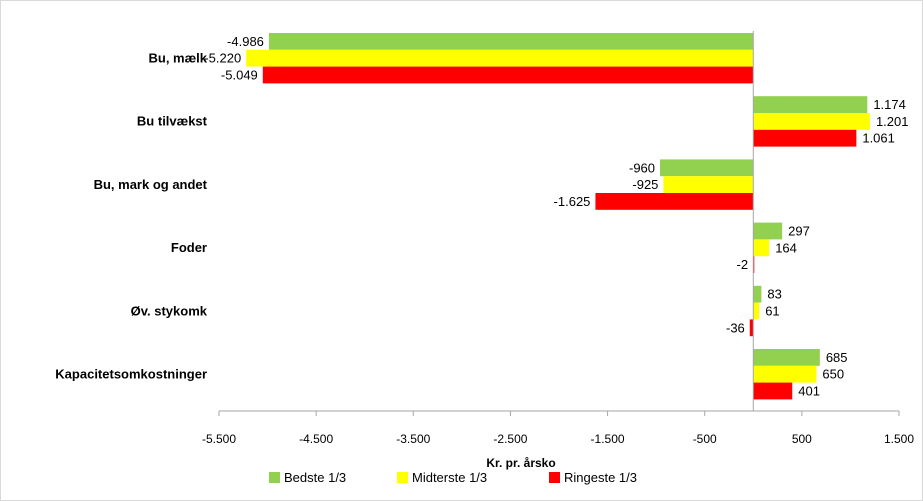 The width and height of the screenshot is (923, 501). I want to click on x-tick-label: -500, so click(705, 439).